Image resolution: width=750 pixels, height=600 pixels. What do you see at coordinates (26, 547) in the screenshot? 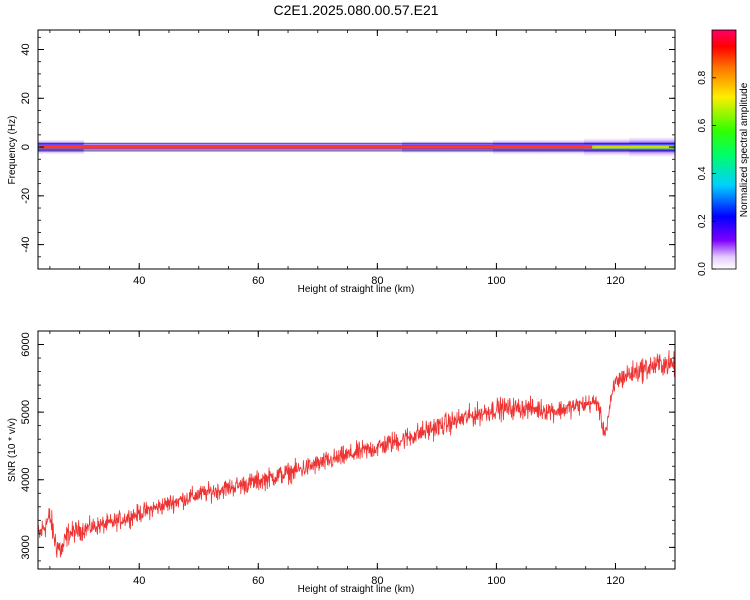
I see `snr-y-tick-label: 3000` at bounding box center [26, 547].